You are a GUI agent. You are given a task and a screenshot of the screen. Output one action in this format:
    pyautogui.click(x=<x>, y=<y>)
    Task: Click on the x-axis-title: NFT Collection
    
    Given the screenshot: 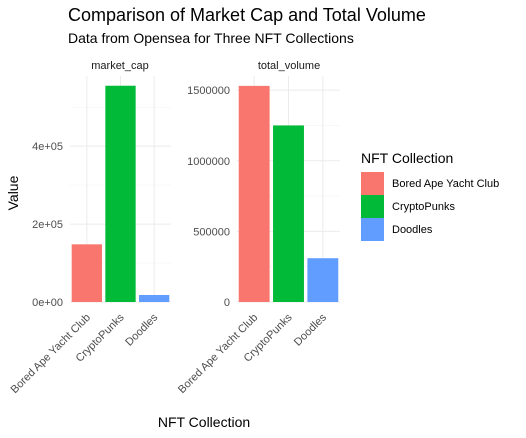 What is the action you would take?
    pyautogui.click(x=204, y=422)
    